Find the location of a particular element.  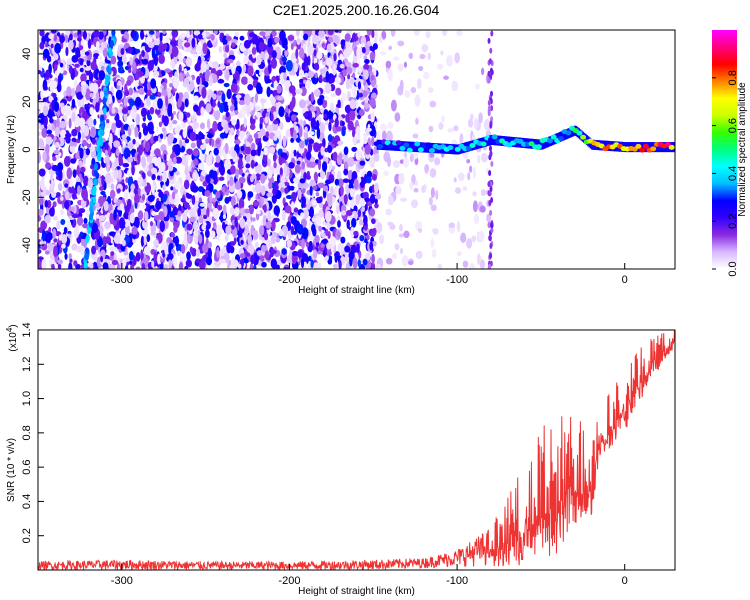

colorbar-tick-label: 0.8 is located at coordinates (733, 77).